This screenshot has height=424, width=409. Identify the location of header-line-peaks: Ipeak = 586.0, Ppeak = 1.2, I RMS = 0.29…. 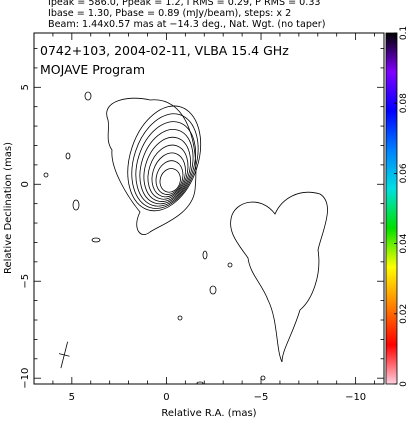
(184, 4).